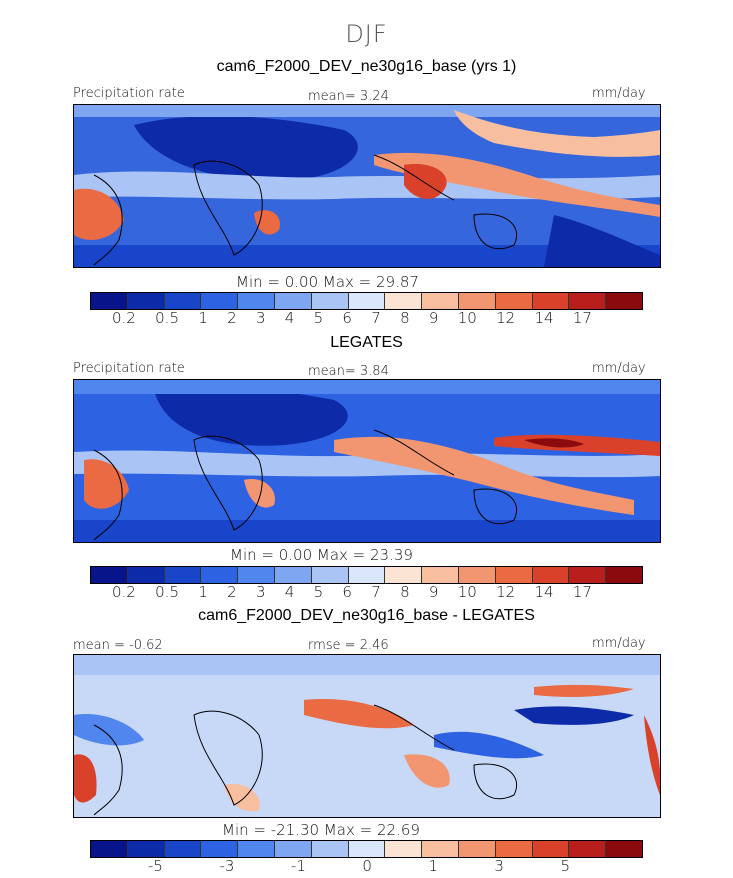  I want to click on panel-1-tick: 5, so click(318, 318).